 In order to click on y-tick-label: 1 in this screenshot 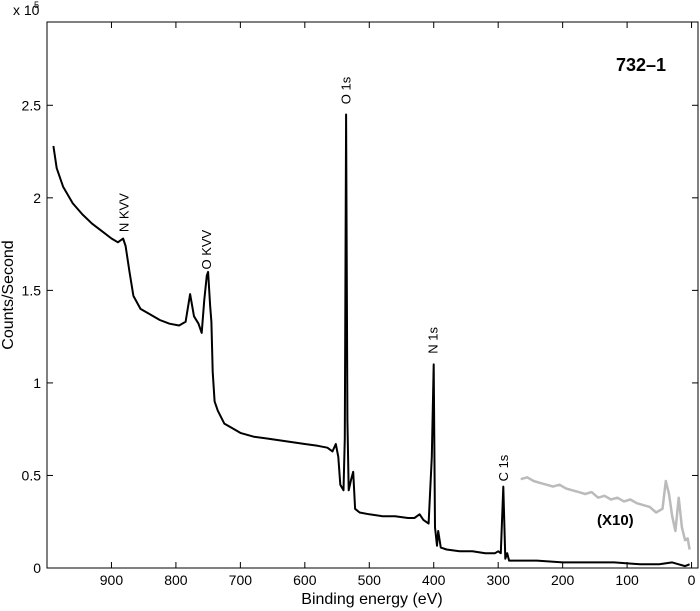, I will do `click(37, 383)`.